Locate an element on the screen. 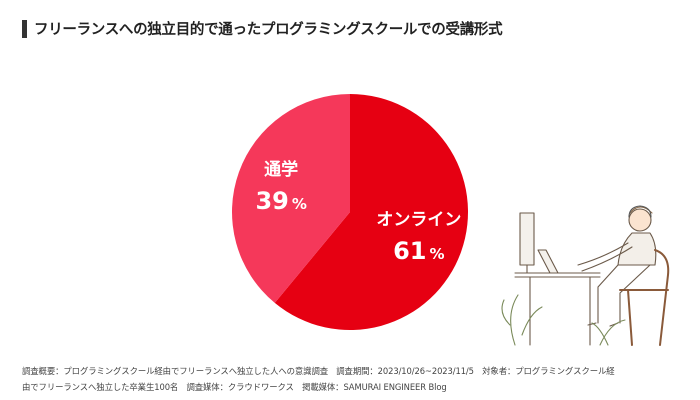 This screenshot has height=400, width=700. slice-value-1: 61% is located at coordinates (418, 251).